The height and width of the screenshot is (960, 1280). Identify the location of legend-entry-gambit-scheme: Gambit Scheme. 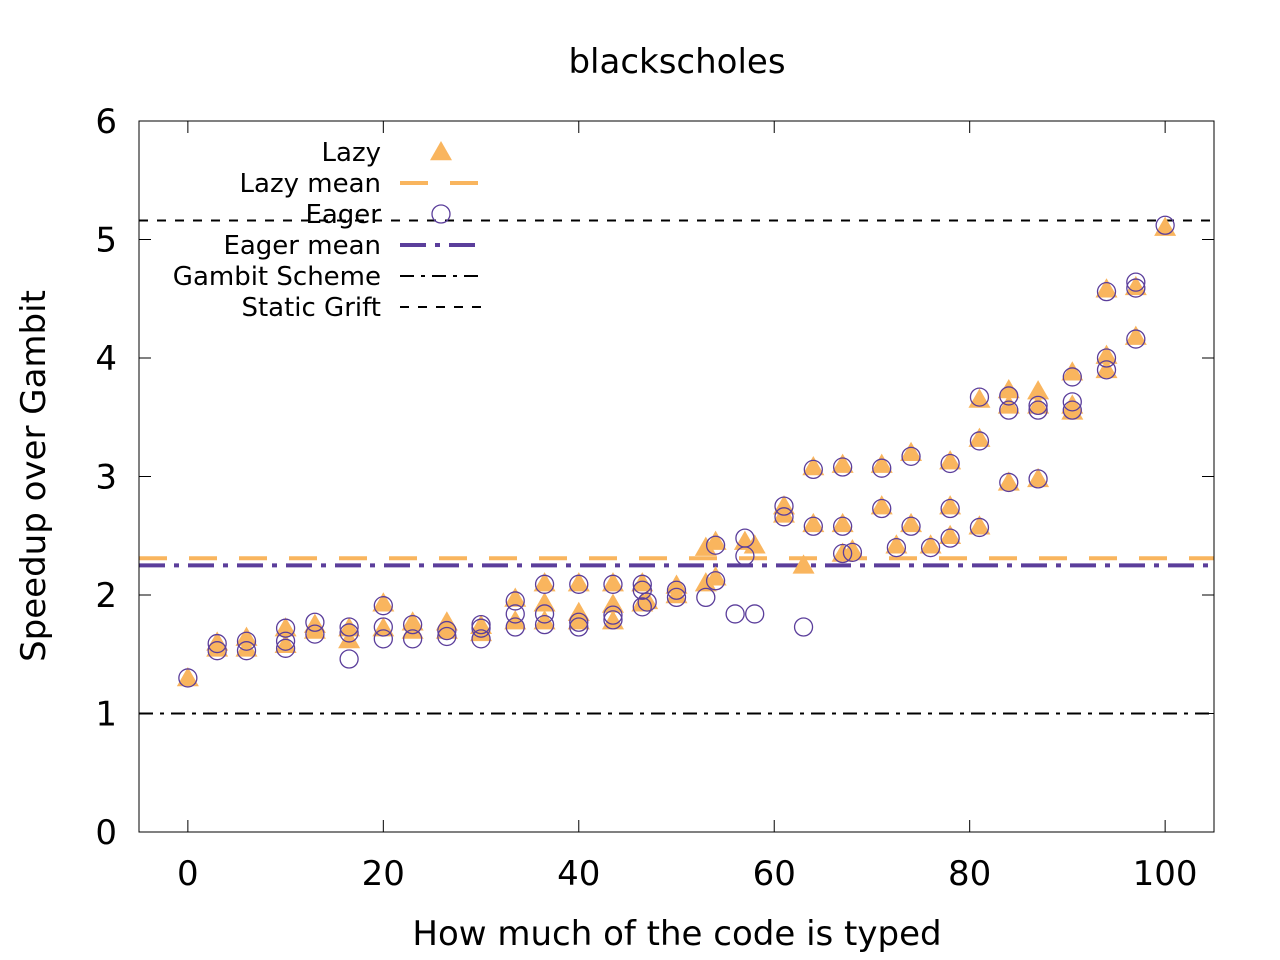
(328, 277).